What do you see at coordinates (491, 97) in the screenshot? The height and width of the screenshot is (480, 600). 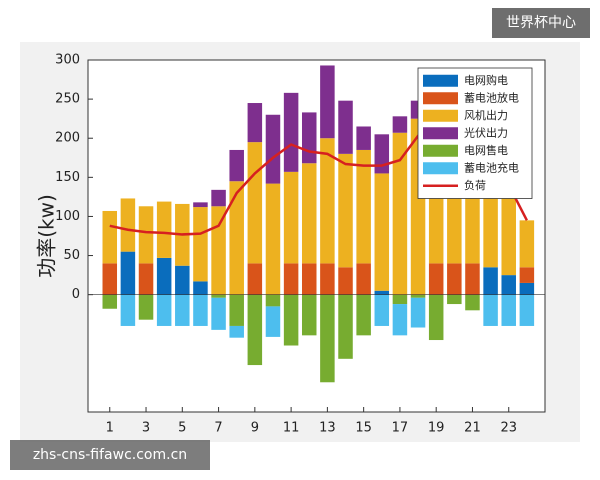 I see `legend-label: 蓄电池放电` at bounding box center [491, 97].